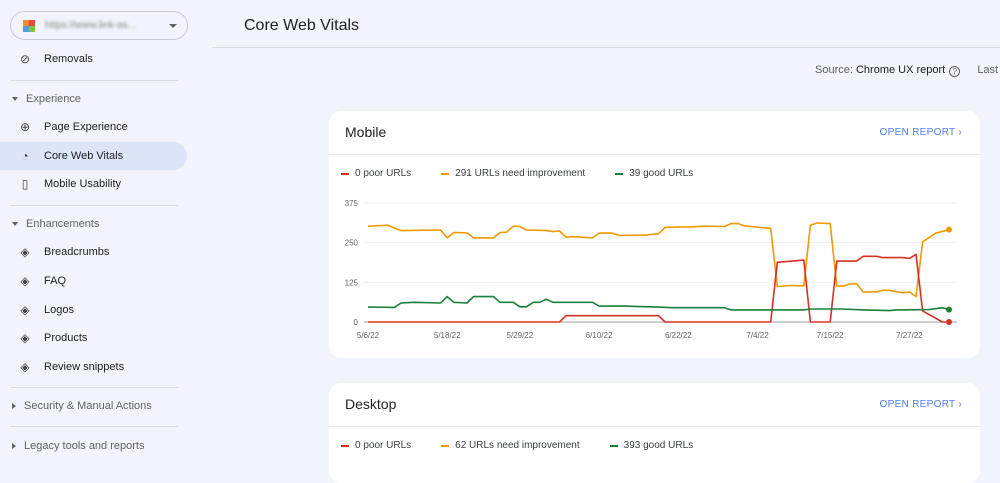 This screenshot has width=1000, height=483. Describe the element at coordinates (25, 156) in the screenshot. I see `gauge-icon: ◔` at that location.